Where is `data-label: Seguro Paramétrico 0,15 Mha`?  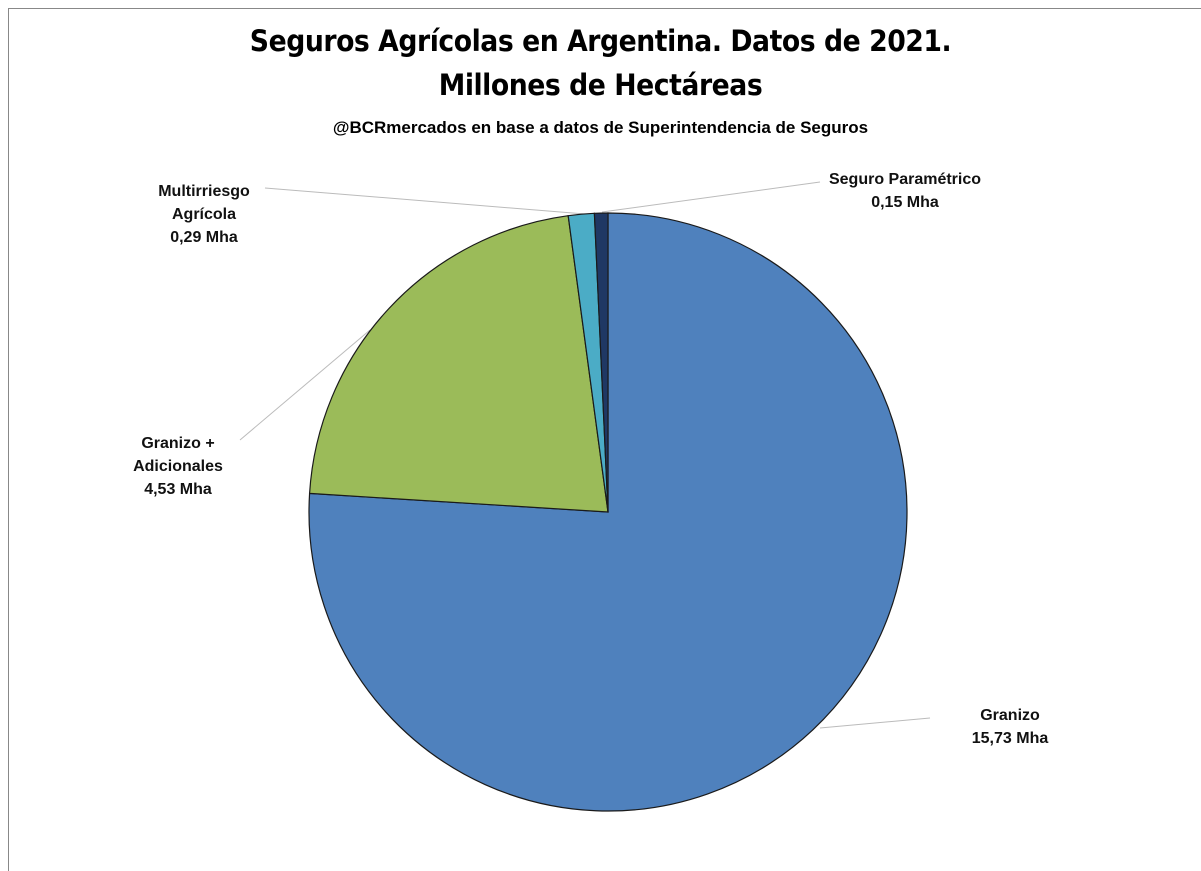
data-label: Seguro Paramétrico 0,15 Mha is located at coordinates (905, 191).